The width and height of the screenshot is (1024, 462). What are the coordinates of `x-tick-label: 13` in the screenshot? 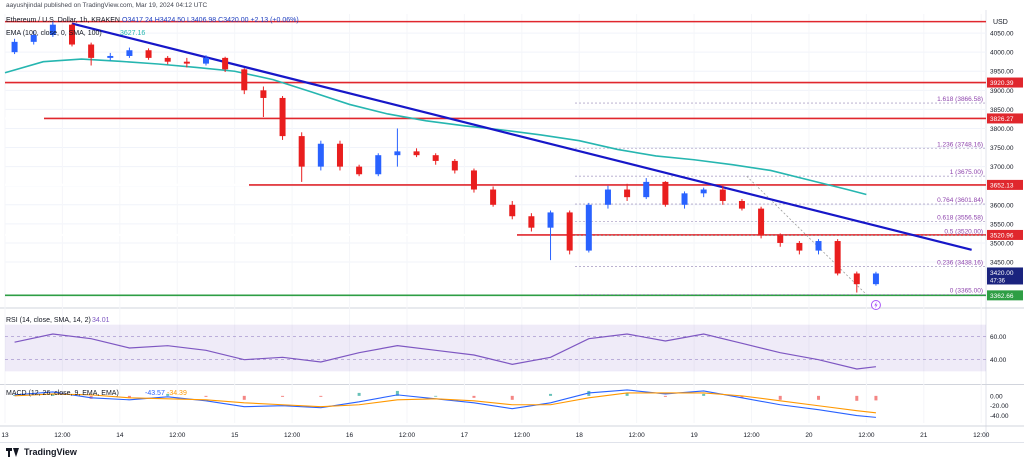 It's located at (5, 435).